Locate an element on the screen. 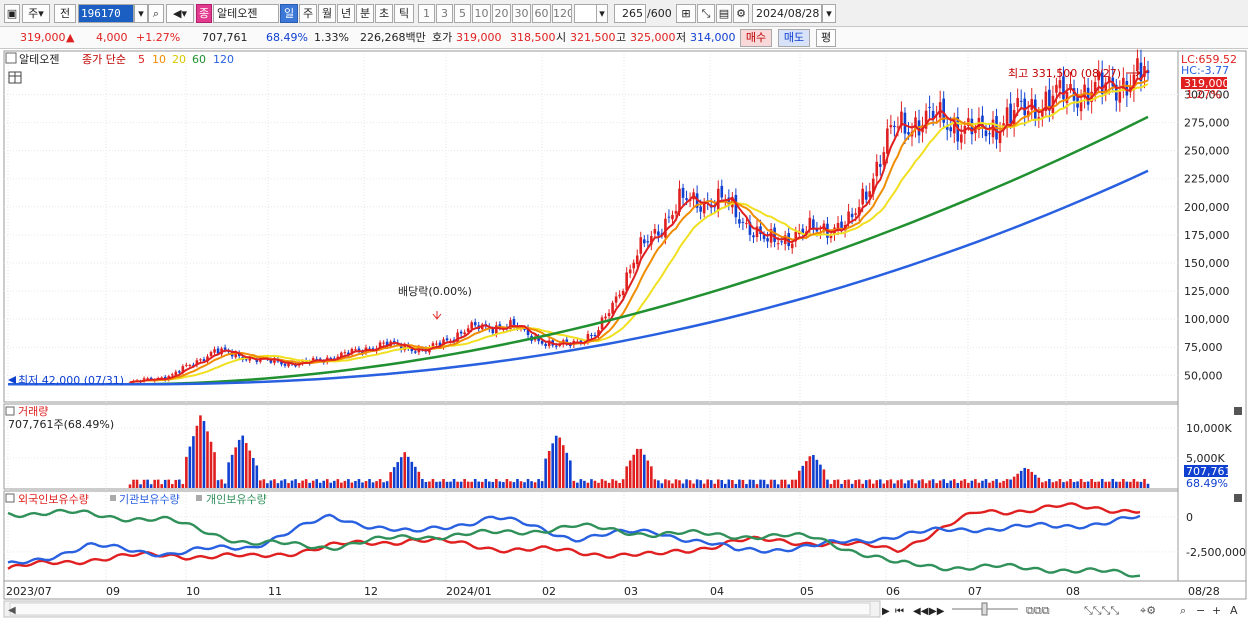 This screenshot has height=621, width=1248. date-input: 2024/08/28 is located at coordinates (787, 13).